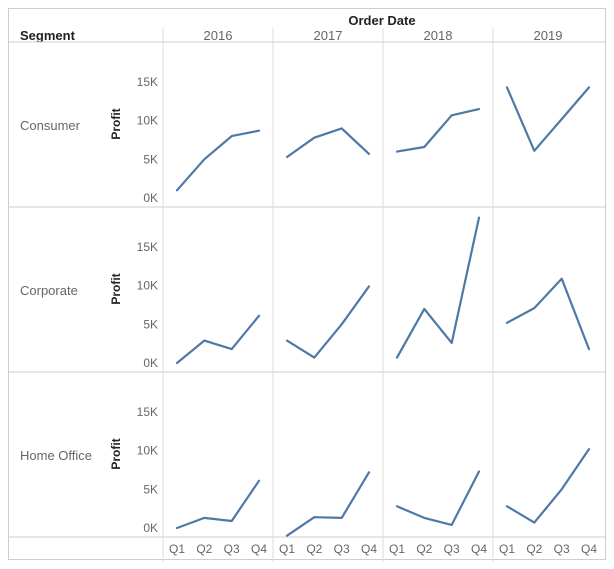 This screenshot has width=614, height=569. I want to click on x-tick-2016-Q1: Q1, so click(177, 549).